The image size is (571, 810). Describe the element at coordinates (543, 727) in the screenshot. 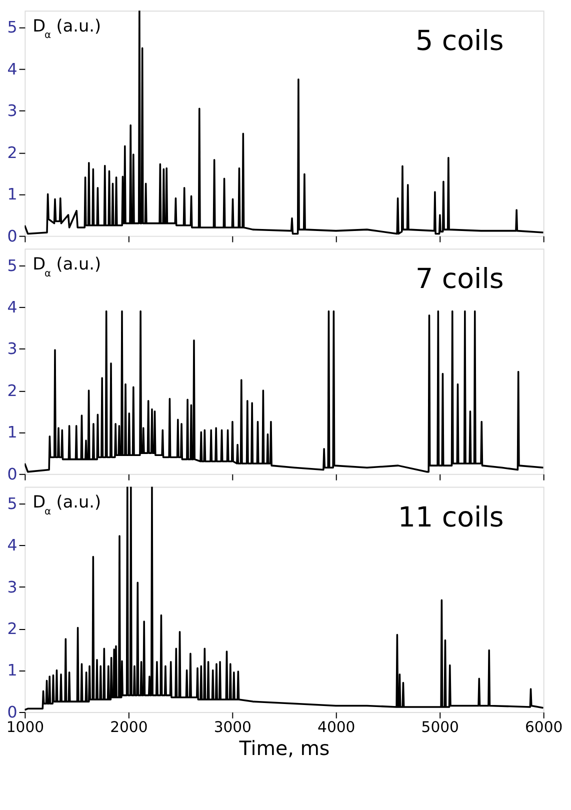

I see `x-tick-label: 6000` at that location.